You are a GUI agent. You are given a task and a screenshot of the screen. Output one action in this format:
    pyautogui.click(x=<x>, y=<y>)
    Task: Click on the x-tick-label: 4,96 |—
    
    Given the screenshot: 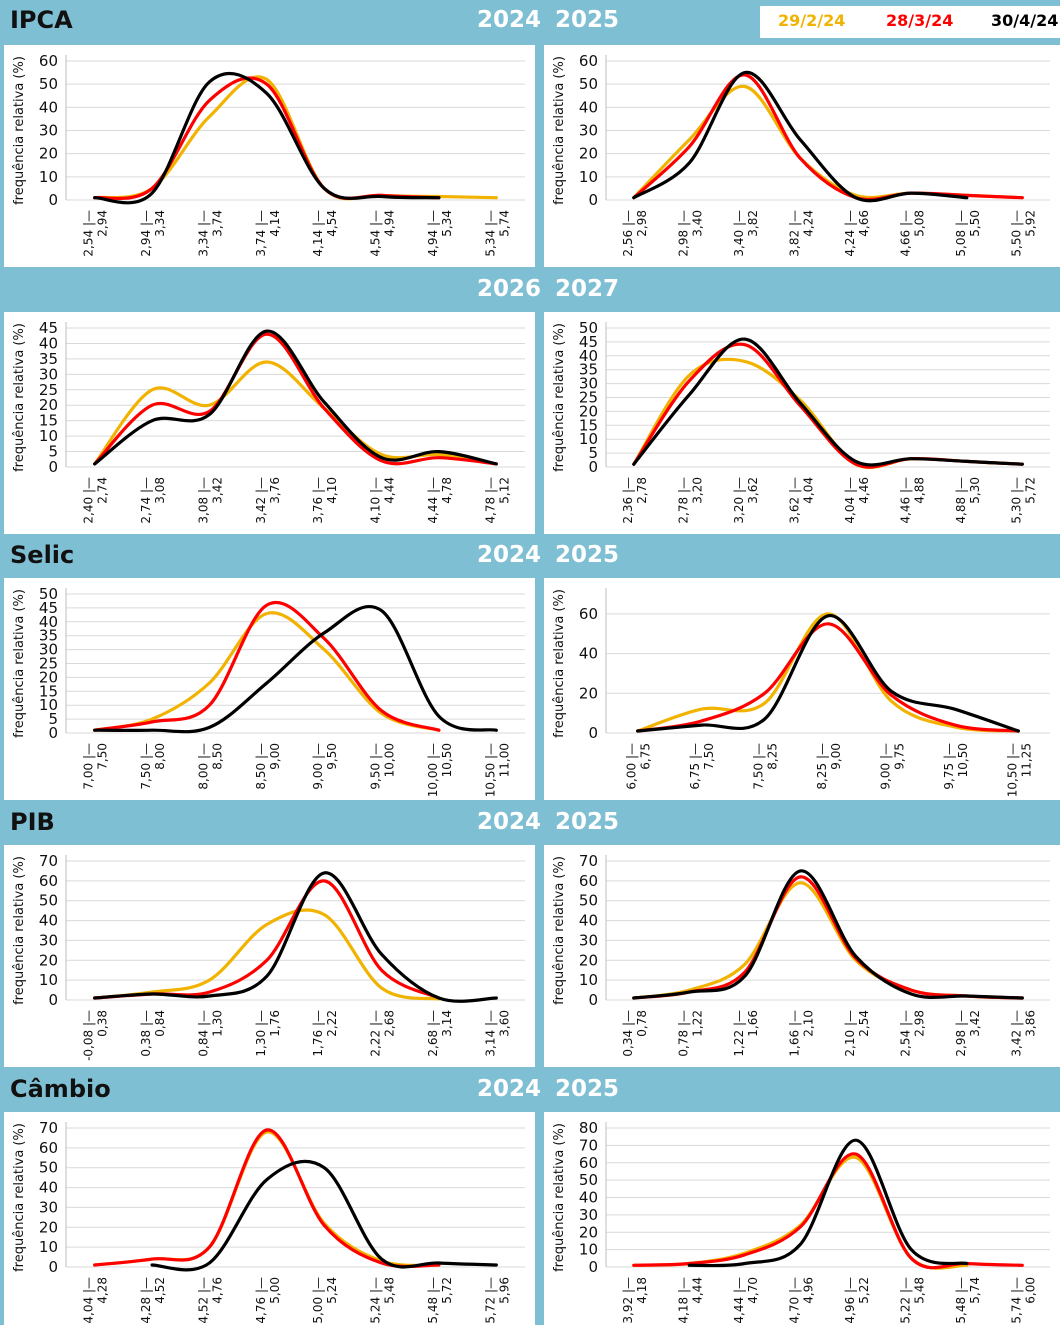 What is the action you would take?
    pyautogui.click(x=850, y=1300)
    